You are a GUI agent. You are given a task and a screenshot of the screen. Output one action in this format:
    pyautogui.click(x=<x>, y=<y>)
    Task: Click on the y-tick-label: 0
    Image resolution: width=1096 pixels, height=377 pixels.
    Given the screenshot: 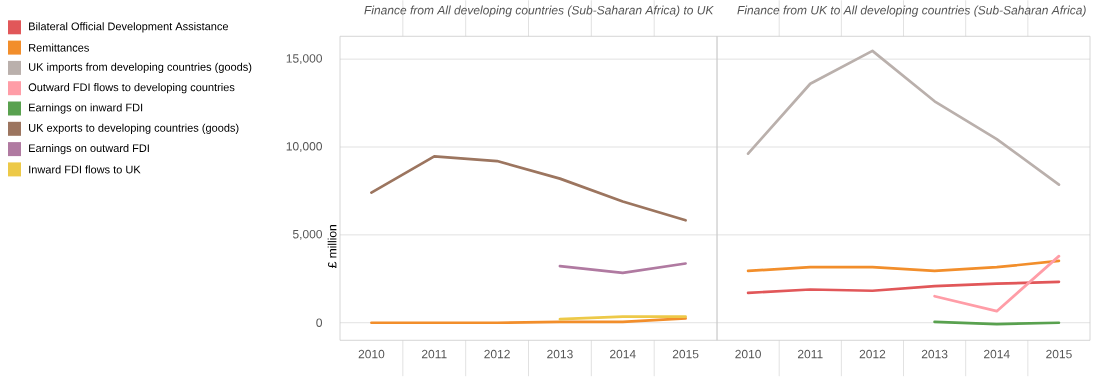 What is the action you would take?
    pyautogui.click(x=319, y=323)
    